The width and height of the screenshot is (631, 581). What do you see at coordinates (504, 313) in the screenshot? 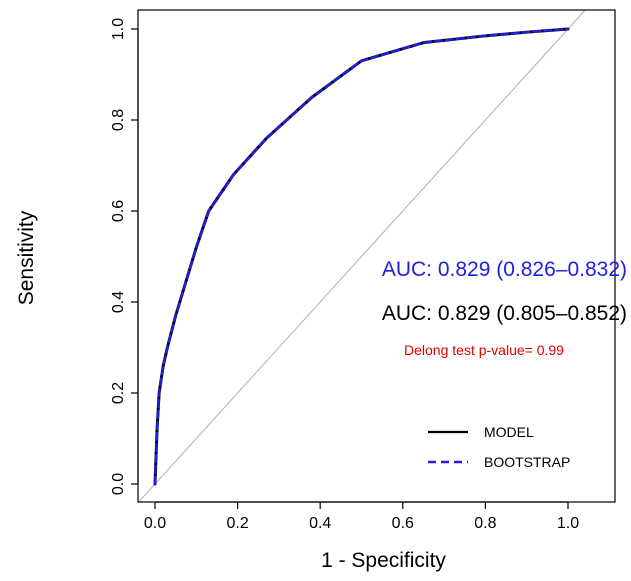
I see `auc-model-label: AUC: 0.829 (0.805–0.852)` at bounding box center [504, 313].